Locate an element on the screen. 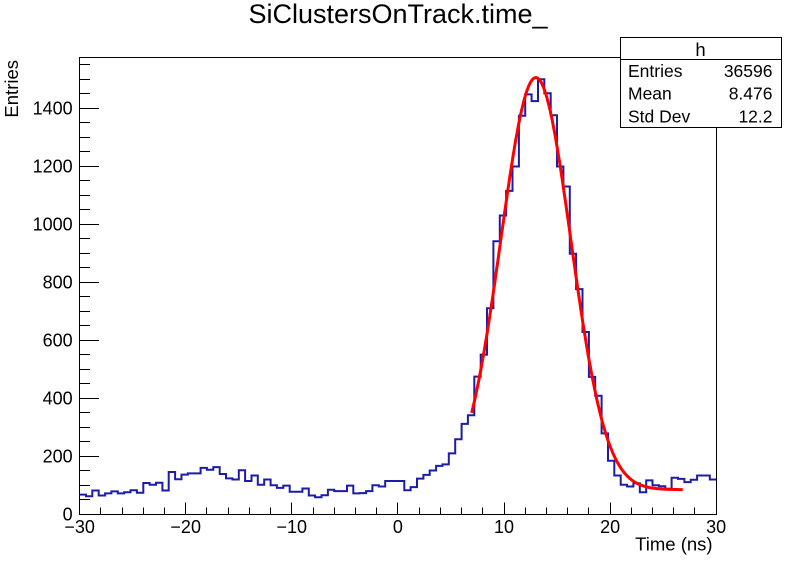 The width and height of the screenshot is (796, 572). svg-text: −30 is located at coordinates (79, 527).